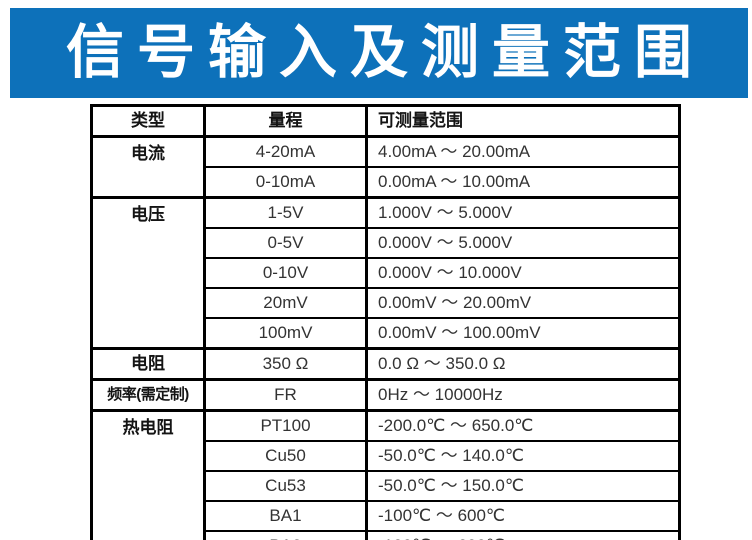  Describe the element at coordinates (285, 395) in the screenshot. I see `range-cell: FR` at that location.